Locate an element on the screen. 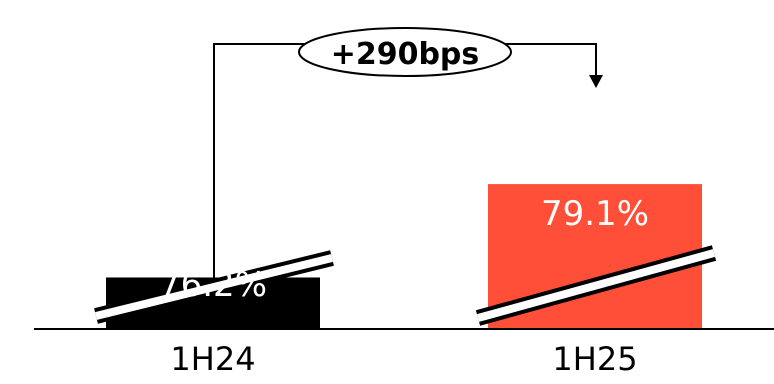  annotation-bubble is located at coordinates (405, 52).